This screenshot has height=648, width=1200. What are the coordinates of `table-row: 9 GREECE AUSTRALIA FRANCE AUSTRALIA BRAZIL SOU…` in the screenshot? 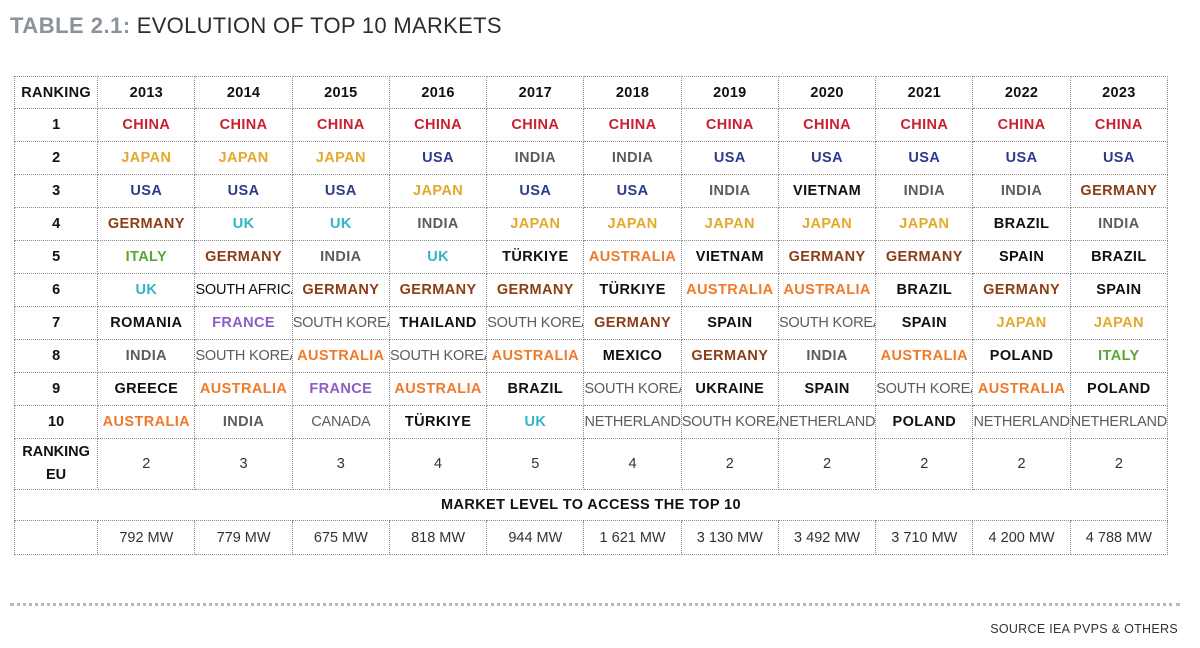 It's located at (591, 389).